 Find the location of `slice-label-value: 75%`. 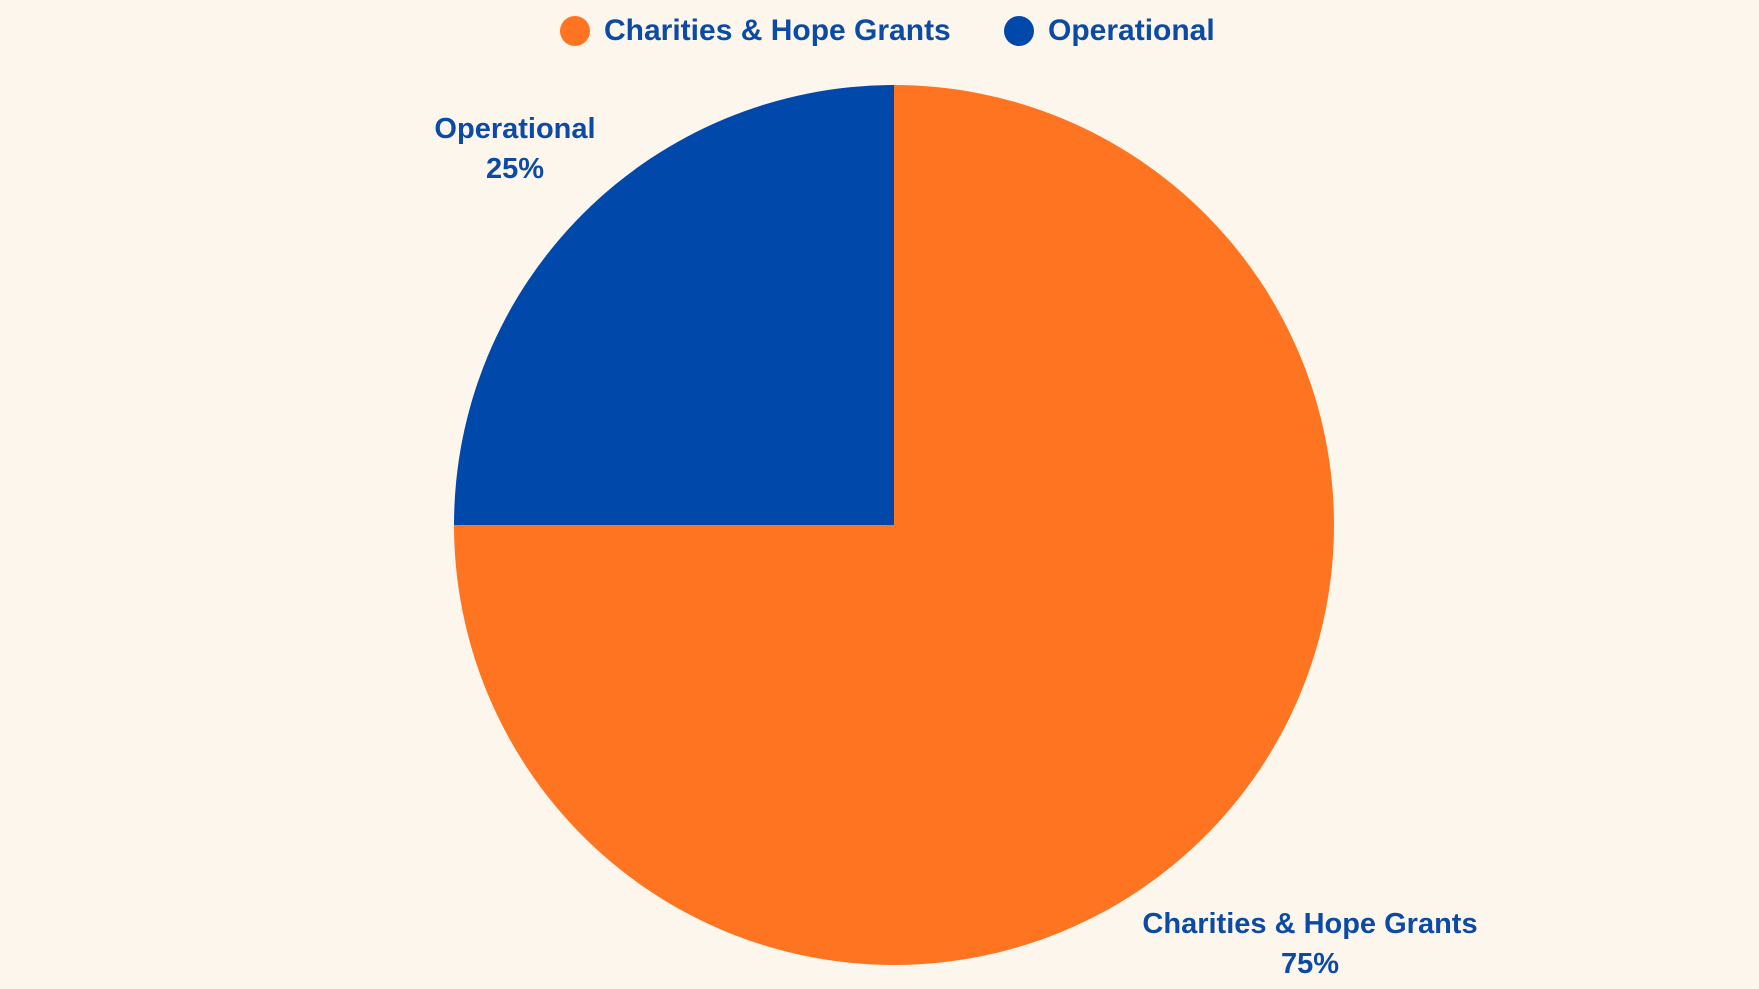

slice-label-value: 75% is located at coordinates (1310, 964).